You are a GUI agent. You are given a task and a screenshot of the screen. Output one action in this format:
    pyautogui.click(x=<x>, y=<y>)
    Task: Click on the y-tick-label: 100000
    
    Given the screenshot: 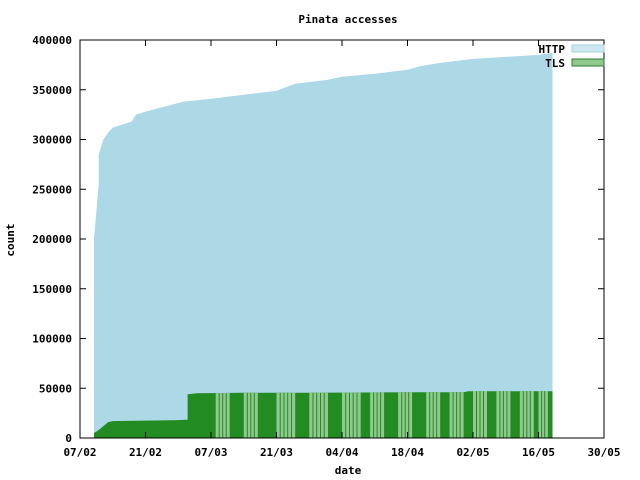 What is the action you would take?
    pyautogui.click(x=52, y=339)
    